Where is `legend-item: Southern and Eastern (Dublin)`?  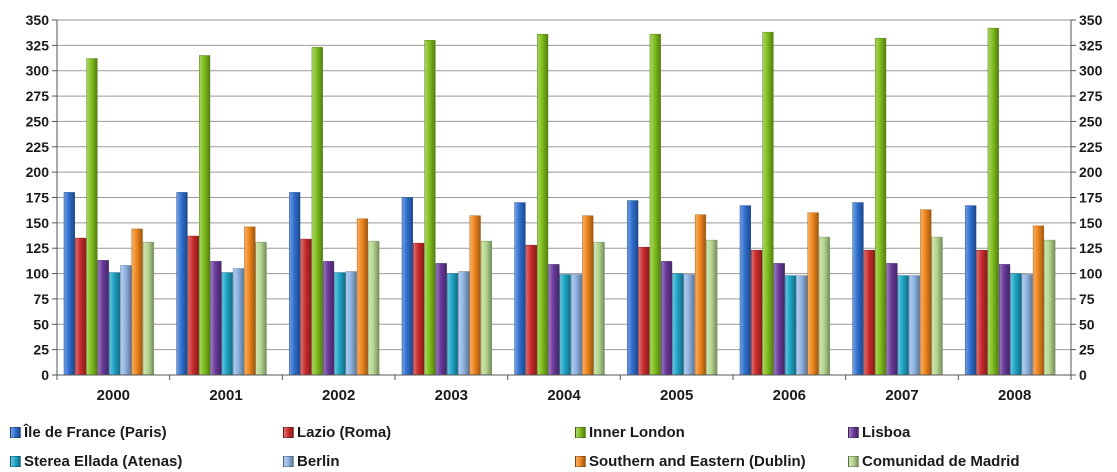 legend-item: Southern and Eastern (Dublin) is located at coordinates (690, 461).